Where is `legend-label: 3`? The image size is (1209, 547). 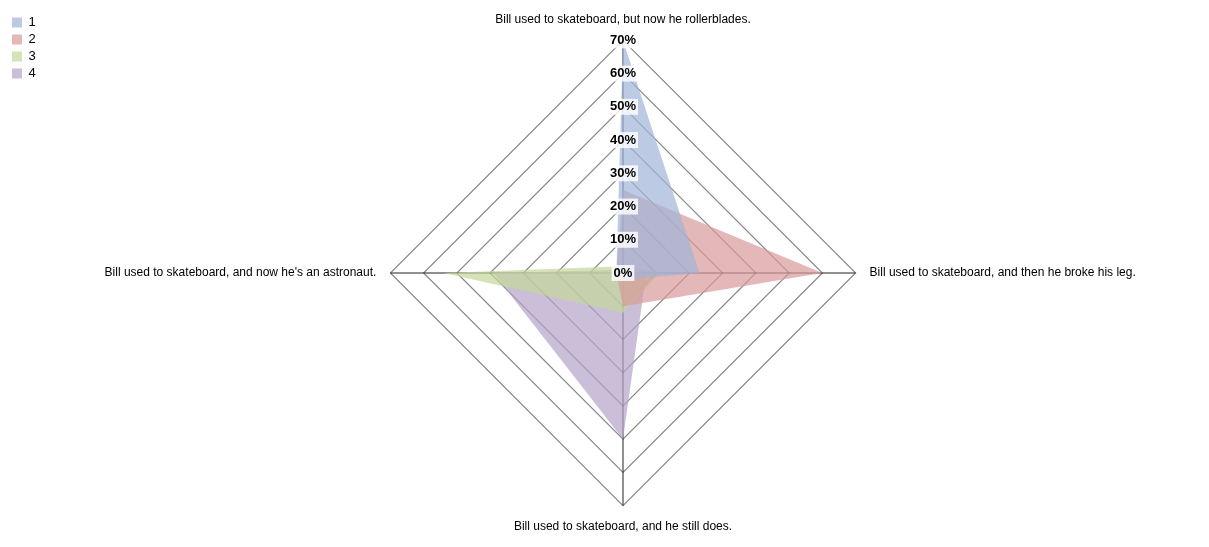 legend-label: 3 is located at coordinates (32, 56).